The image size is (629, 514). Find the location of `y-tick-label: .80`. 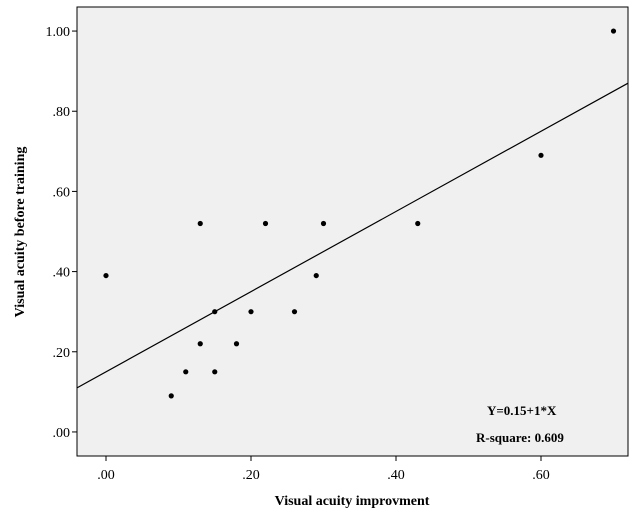

y-tick-label: .80 is located at coordinates (62, 112).